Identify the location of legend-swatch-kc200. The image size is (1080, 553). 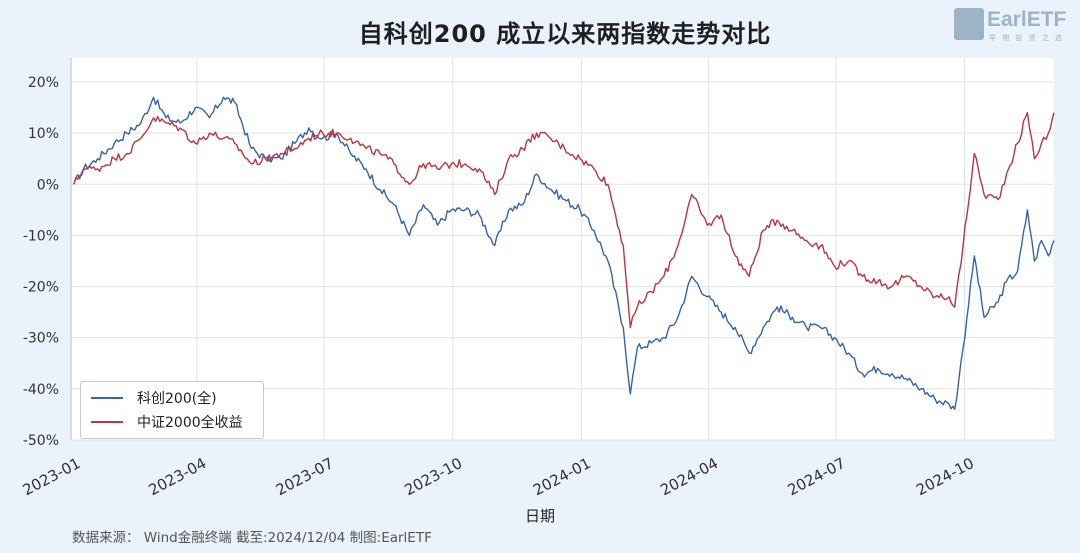
(107, 398).